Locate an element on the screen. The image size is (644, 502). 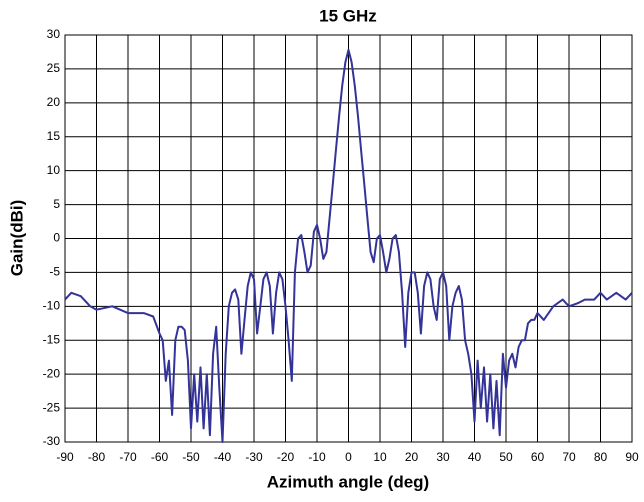
x-tick-label: -50 is located at coordinates (191, 457).